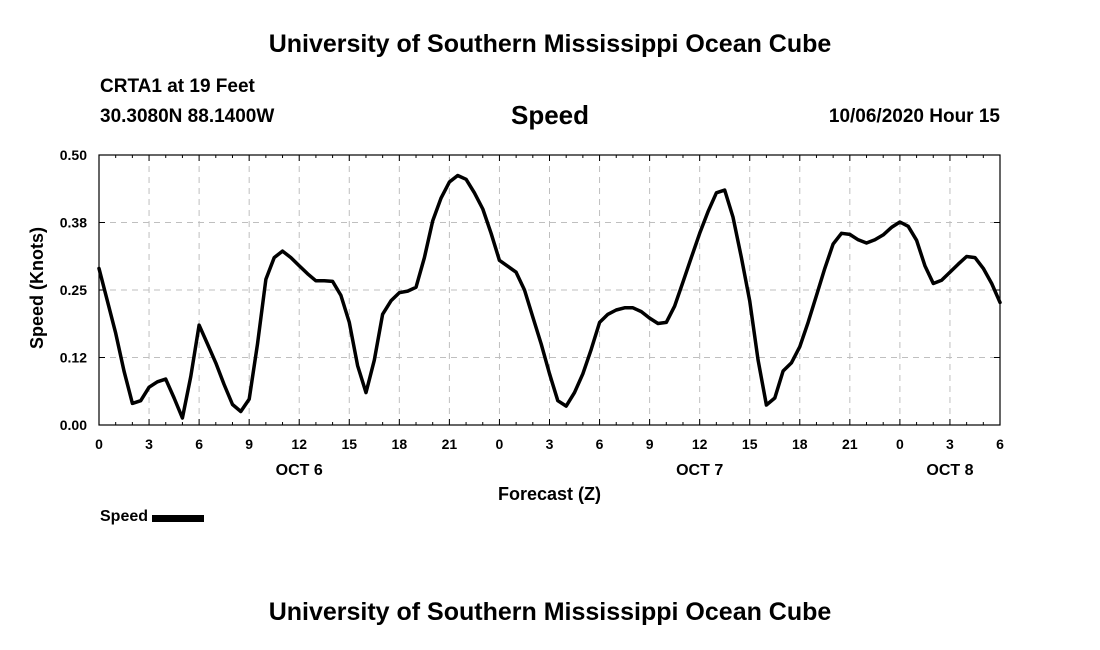 The height and width of the screenshot is (650, 1100). I want to click on y-tick-label: 0.25, so click(73, 290).